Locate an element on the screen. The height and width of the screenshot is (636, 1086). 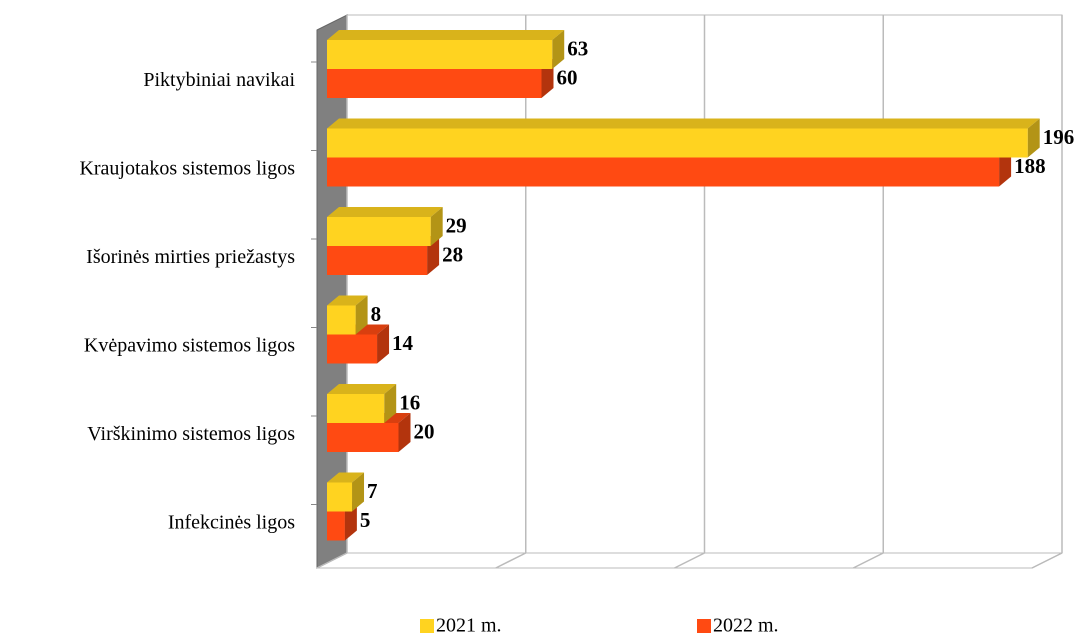
legend-label: 2022 m. is located at coordinates (746, 625).